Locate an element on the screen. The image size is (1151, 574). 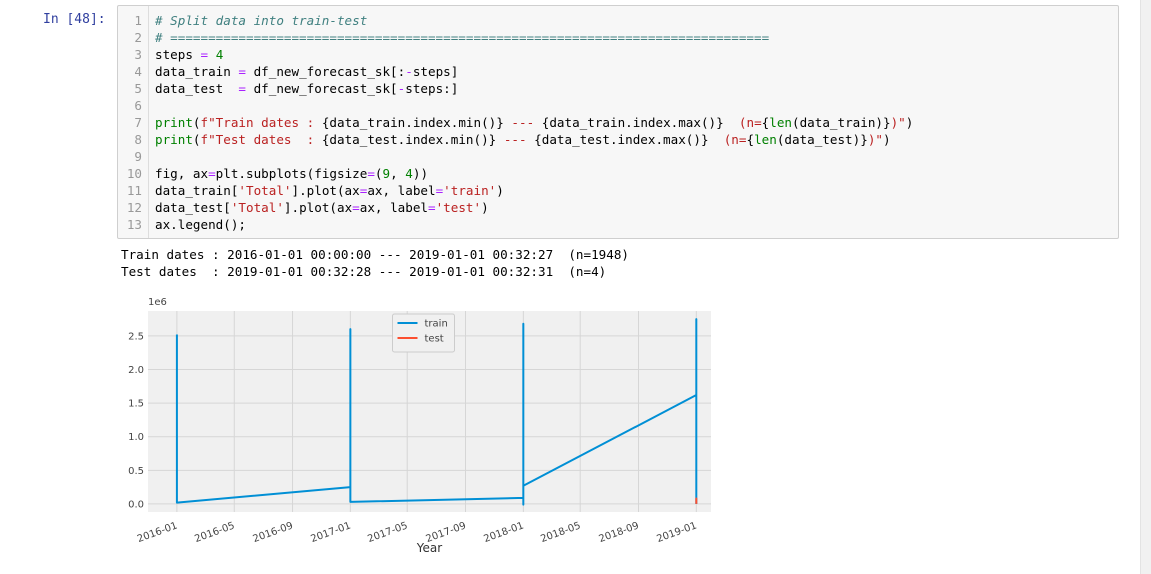
line-number: 8 is located at coordinates (138, 139).